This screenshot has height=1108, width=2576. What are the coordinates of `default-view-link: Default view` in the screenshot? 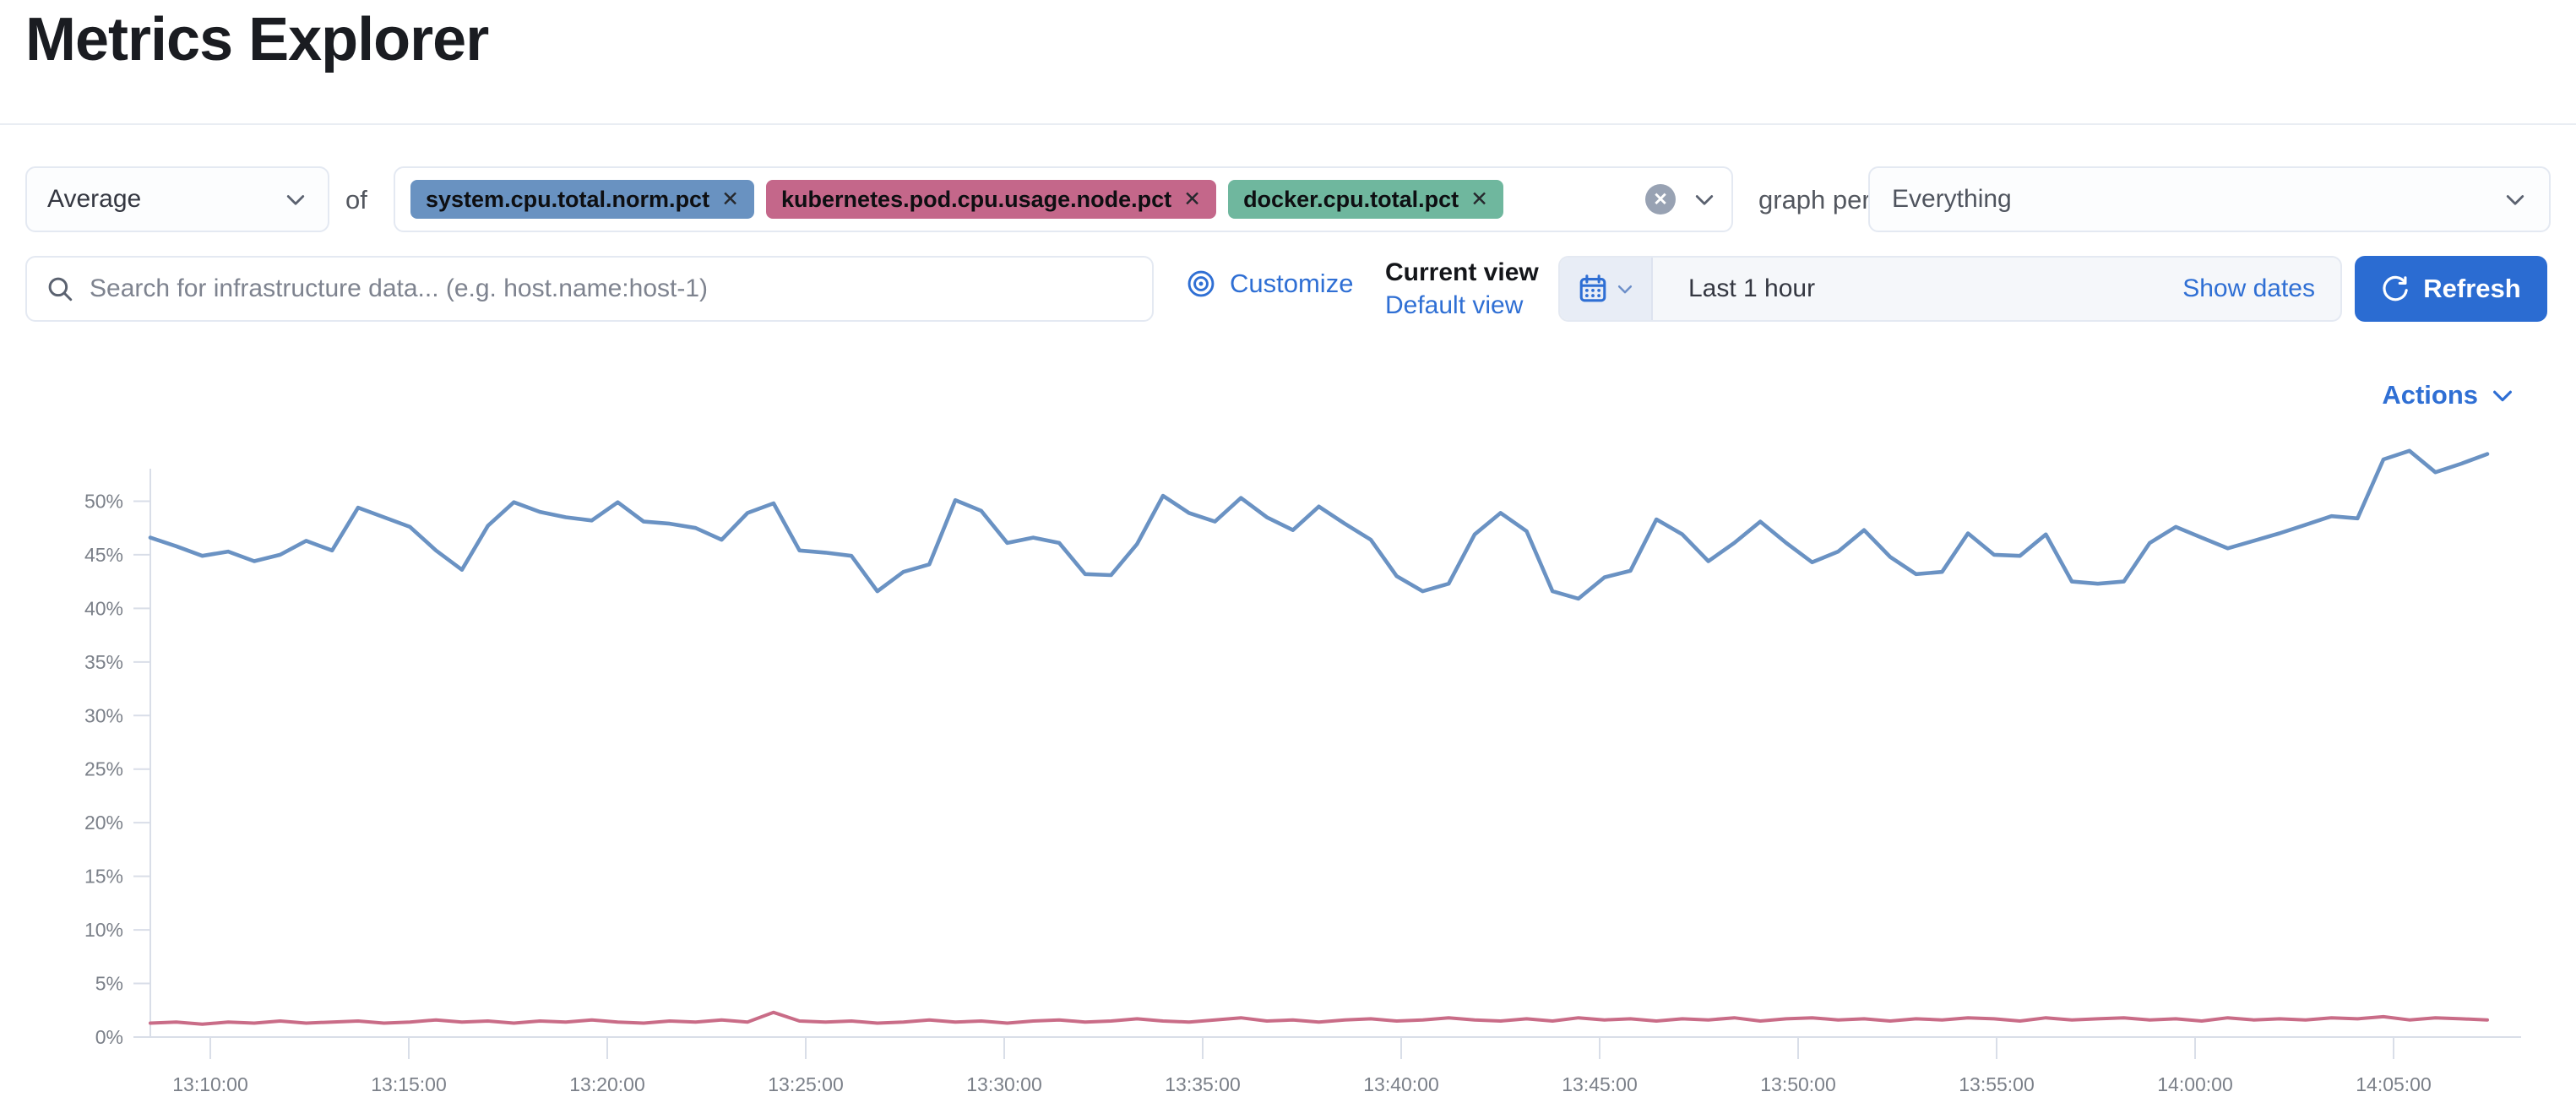 It's located at (1454, 305).